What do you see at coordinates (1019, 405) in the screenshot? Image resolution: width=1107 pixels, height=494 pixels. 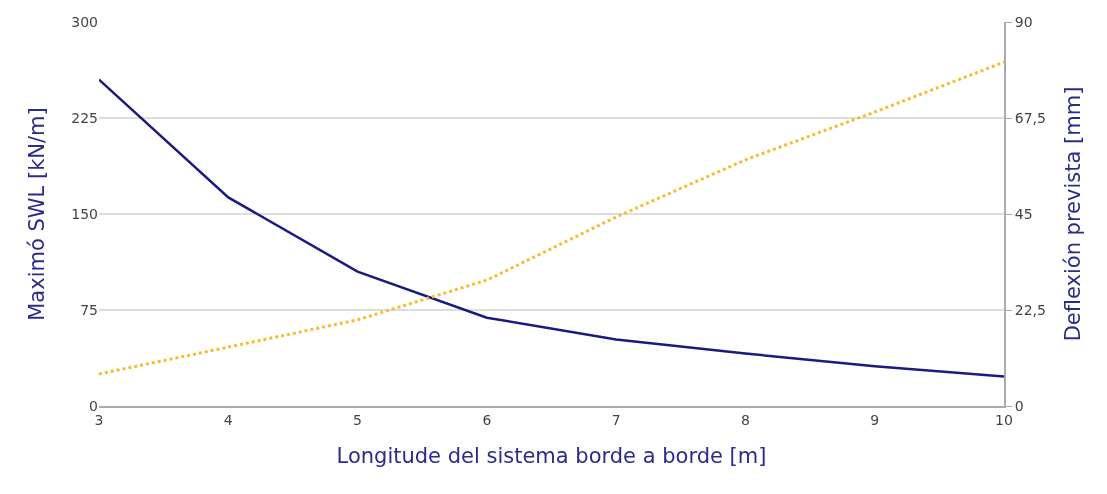 I see `y2-tick-label: 0` at bounding box center [1019, 405].